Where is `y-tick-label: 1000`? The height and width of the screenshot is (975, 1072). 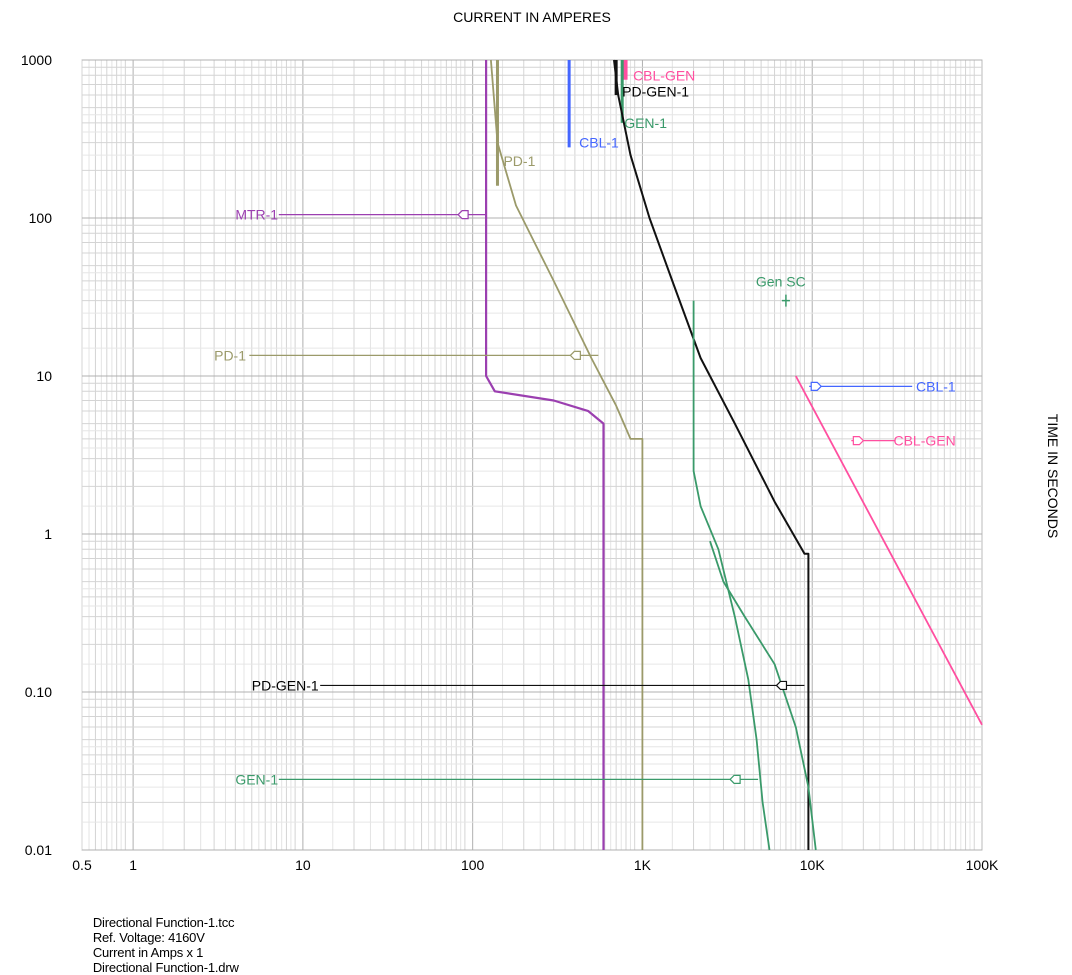 y-tick-label: 1000 is located at coordinates (36, 60).